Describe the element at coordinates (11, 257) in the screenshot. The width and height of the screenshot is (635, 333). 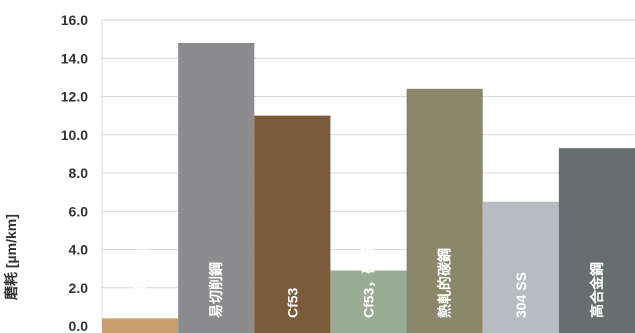
I see `y-axis-title: 磨耗 [µm/km]` at that location.